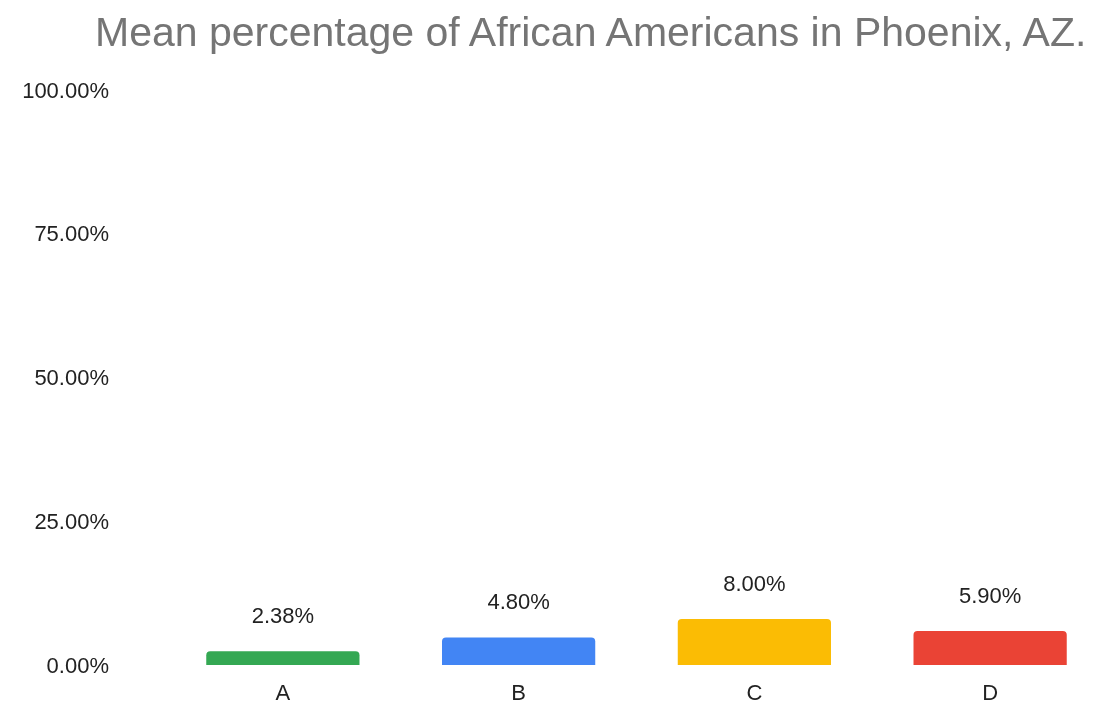 The image size is (1108, 707). Describe the element at coordinates (71, 521) in the screenshot. I see `y-tick-label: 25.00%` at that location.